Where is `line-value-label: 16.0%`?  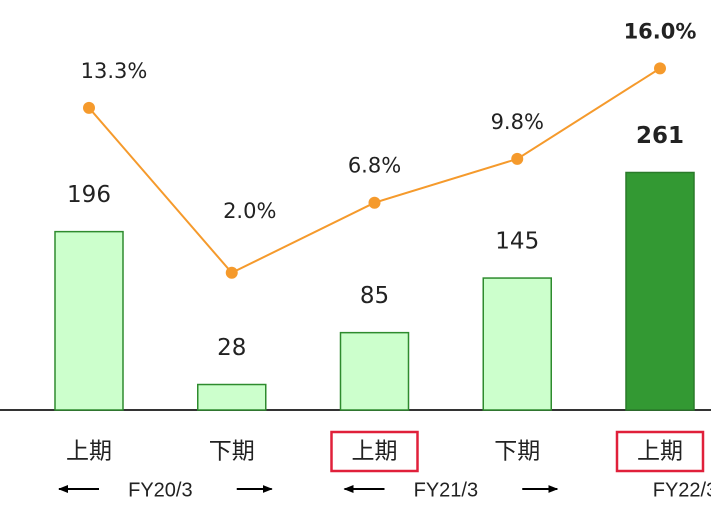 line-value-label: 16.0% is located at coordinates (660, 31).